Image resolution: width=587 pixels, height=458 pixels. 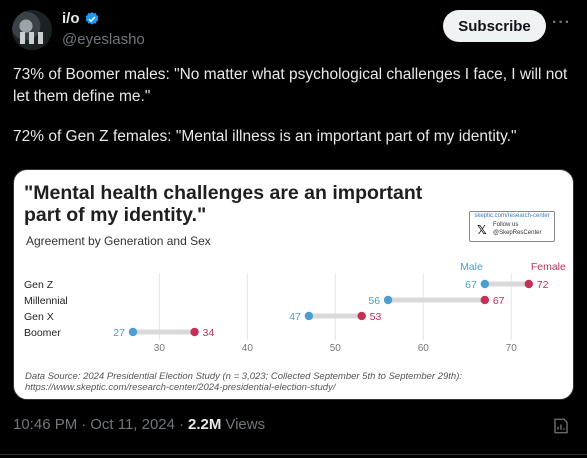 What do you see at coordinates (499, 301) in the screenshot?
I see `female-value-label: 67` at bounding box center [499, 301].